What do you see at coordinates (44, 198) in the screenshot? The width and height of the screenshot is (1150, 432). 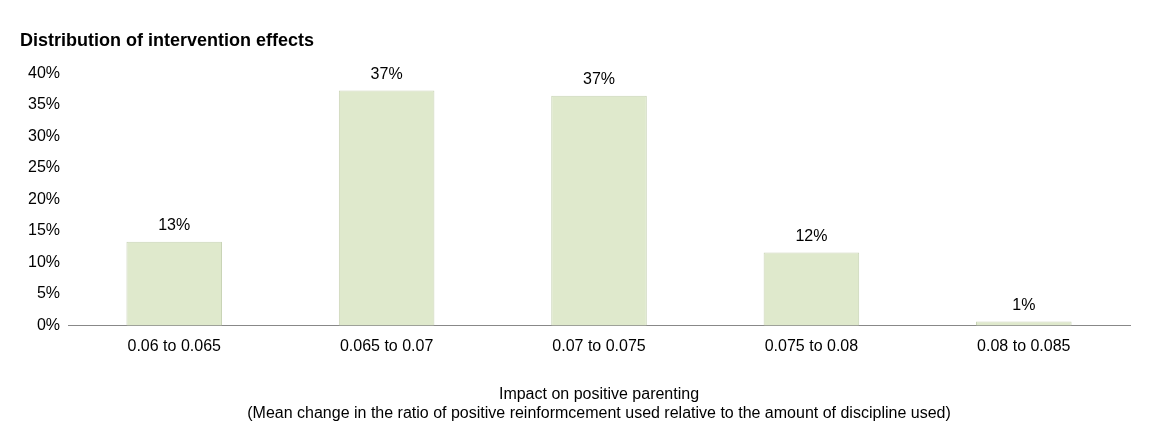 I see `y-tick-label: 20%` at bounding box center [44, 198].